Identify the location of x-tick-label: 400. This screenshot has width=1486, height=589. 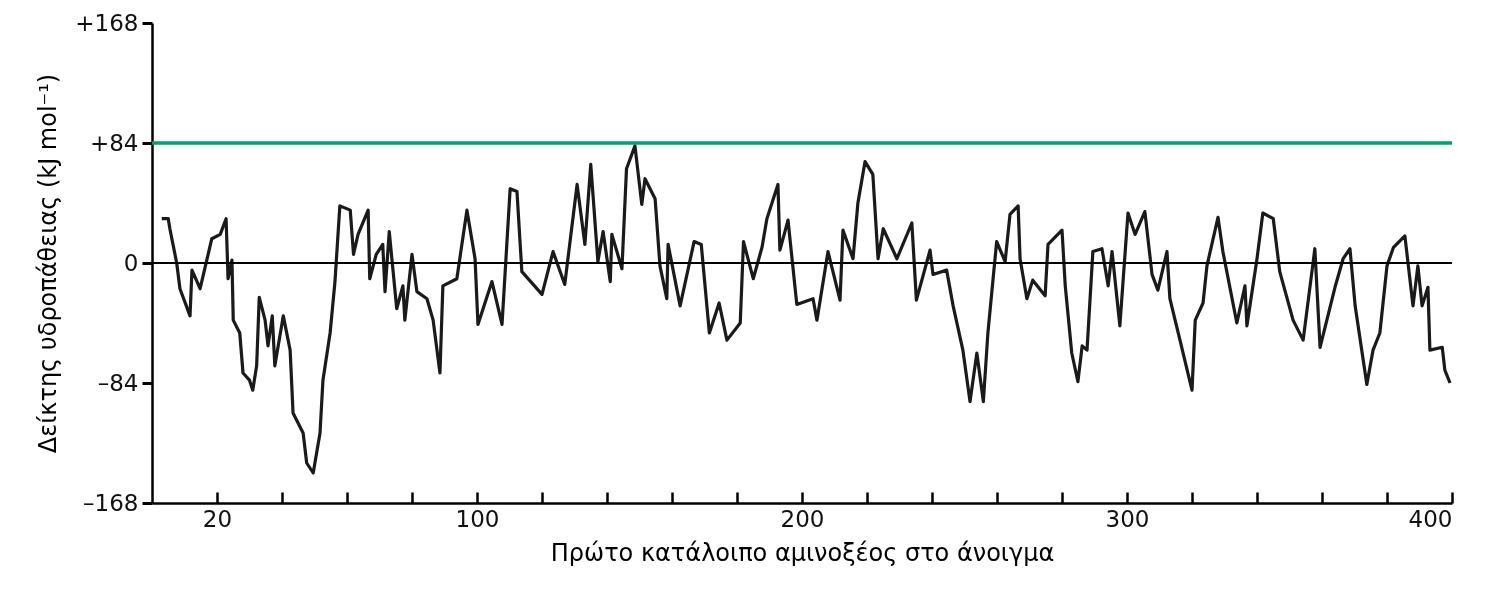
(1430, 518).